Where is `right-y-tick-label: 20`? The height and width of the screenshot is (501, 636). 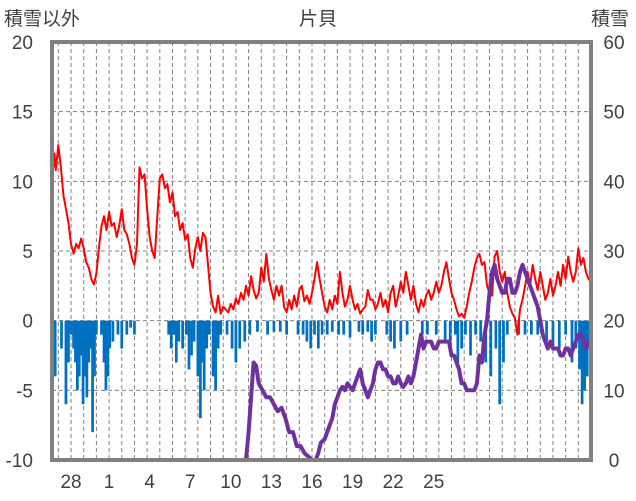
right-y-tick-label: 20 is located at coordinates (613, 322).